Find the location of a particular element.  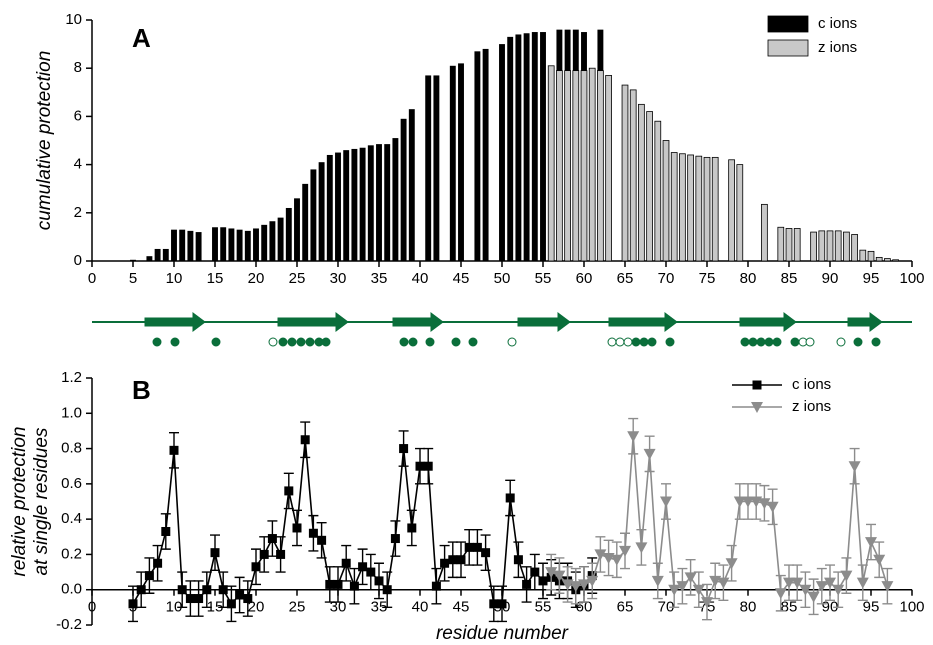

x-tick-label: 80 is located at coordinates (748, 607).